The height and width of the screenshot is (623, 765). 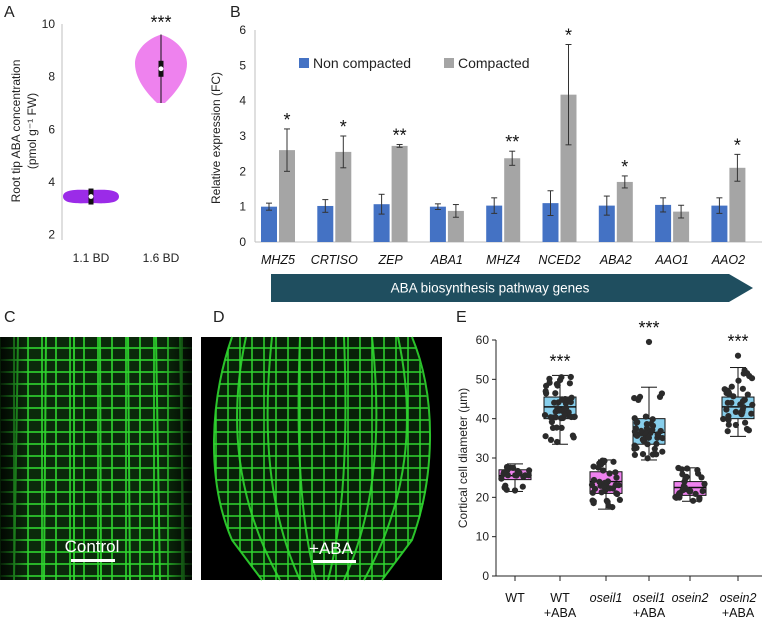 What do you see at coordinates (51, 129) in the screenshot?
I see `panel-a-ytick-2: 6` at bounding box center [51, 129].